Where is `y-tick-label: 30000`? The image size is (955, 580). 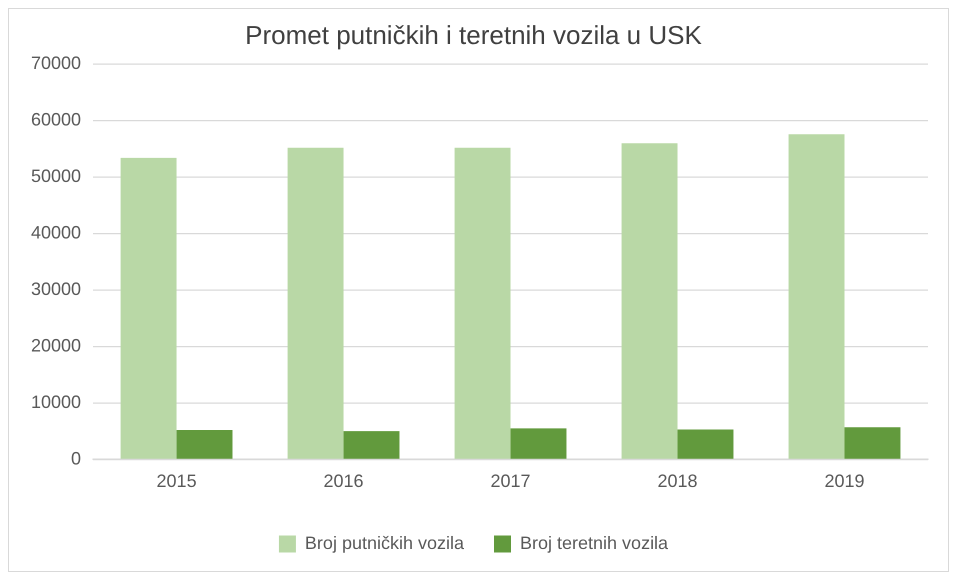 y-tick-label: 30000 is located at coordinates (56, 288).